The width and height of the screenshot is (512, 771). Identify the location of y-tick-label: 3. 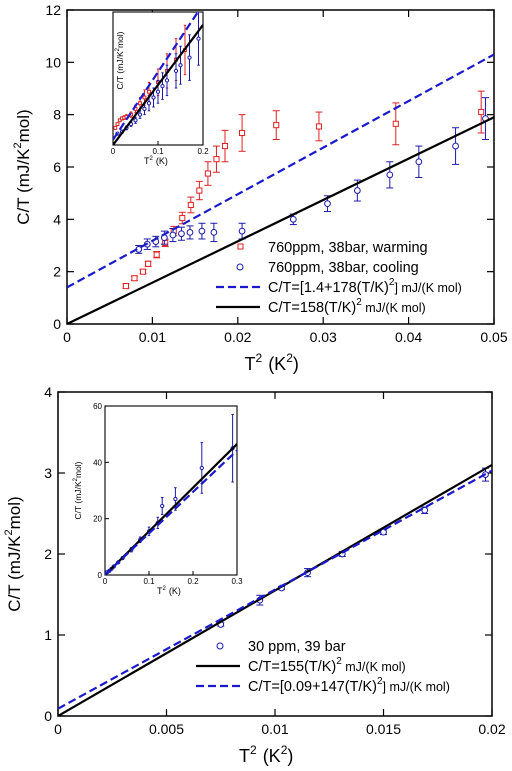
(48, 473).